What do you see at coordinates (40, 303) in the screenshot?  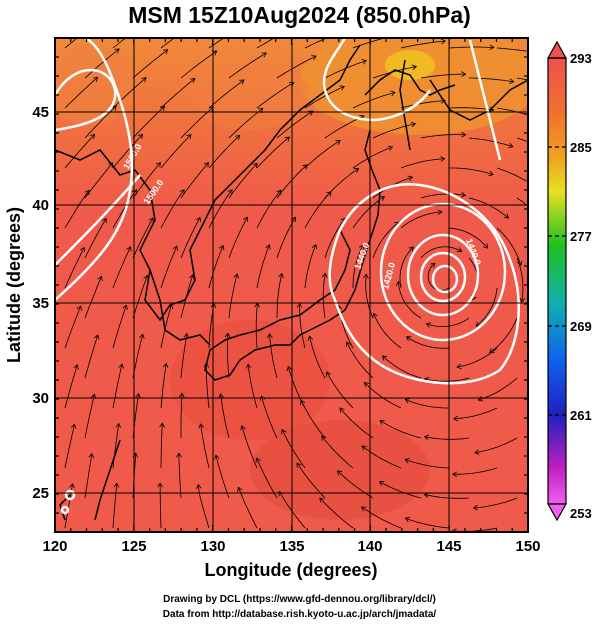 I see `y-tick-label: 35` at bounding box center [40, 303].